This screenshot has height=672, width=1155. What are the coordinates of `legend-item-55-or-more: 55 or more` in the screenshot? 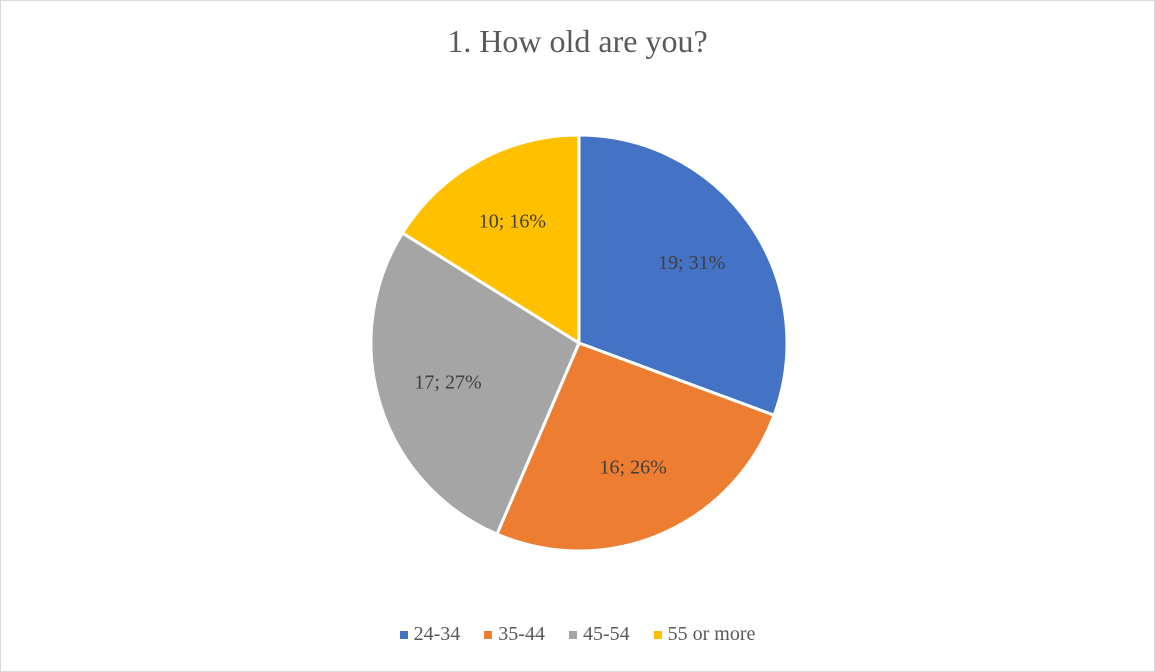 It's located at (704, 634).